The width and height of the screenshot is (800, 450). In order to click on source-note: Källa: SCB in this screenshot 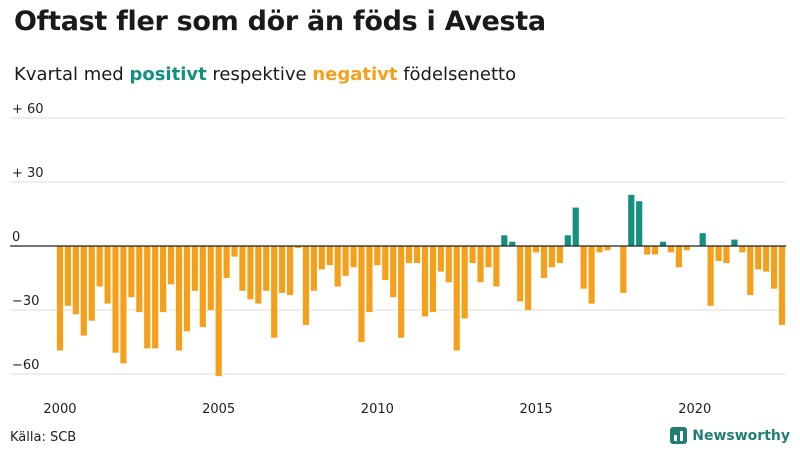, I will do `click(43, 437)`.